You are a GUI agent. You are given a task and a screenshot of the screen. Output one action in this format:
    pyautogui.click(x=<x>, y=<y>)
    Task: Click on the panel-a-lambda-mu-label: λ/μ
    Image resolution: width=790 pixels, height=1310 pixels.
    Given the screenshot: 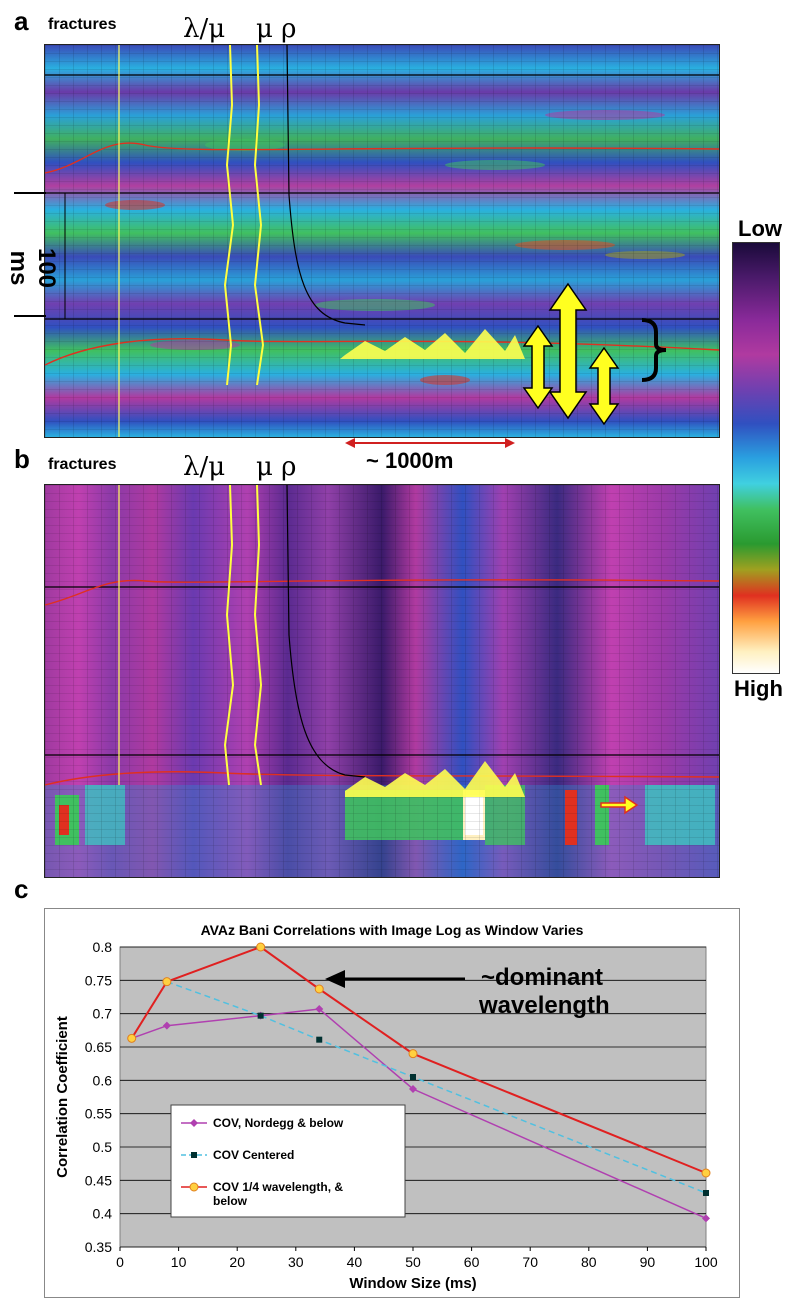 What is the action you would take?
    pyautogui.click(x=204, y=29)
    